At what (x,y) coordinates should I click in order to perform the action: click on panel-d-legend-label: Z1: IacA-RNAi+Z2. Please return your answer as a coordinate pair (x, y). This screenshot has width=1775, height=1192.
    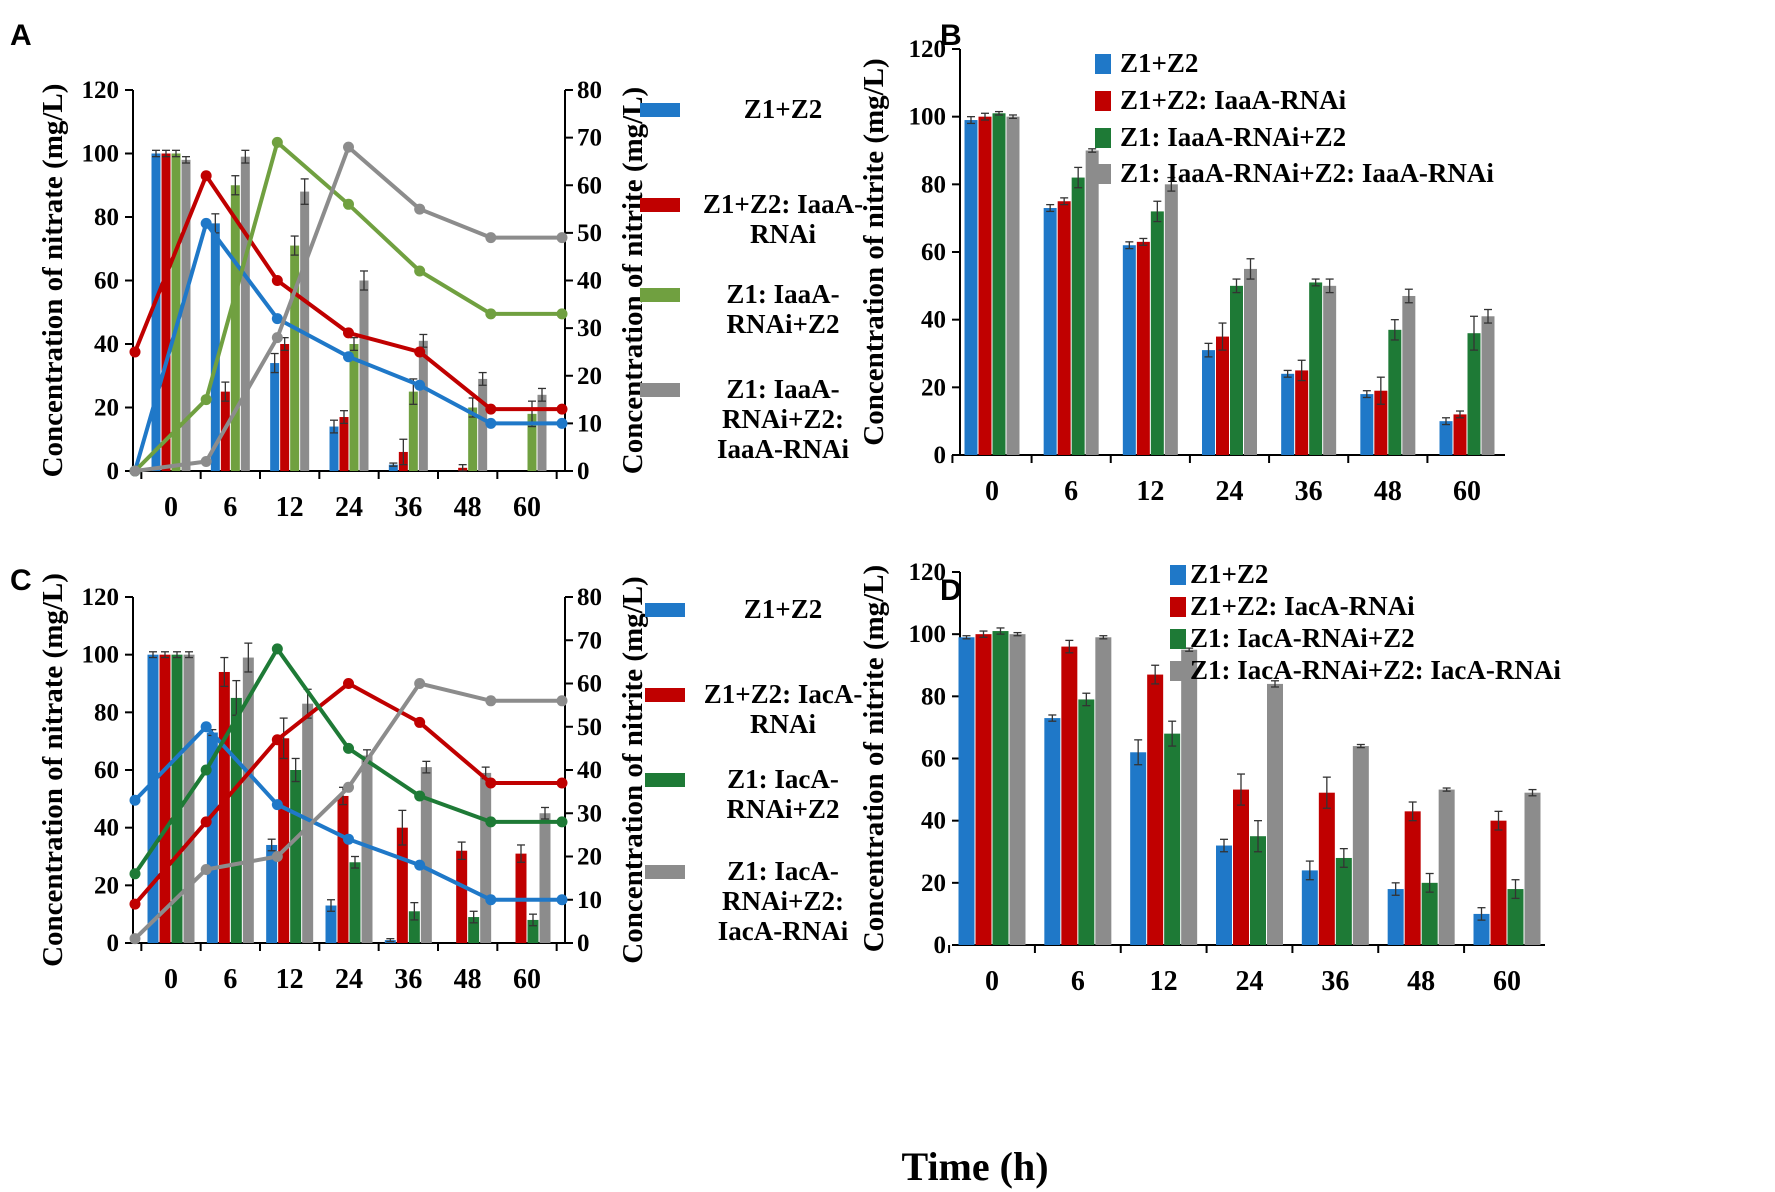
    Looking at the image, I should click on (1302, 638).